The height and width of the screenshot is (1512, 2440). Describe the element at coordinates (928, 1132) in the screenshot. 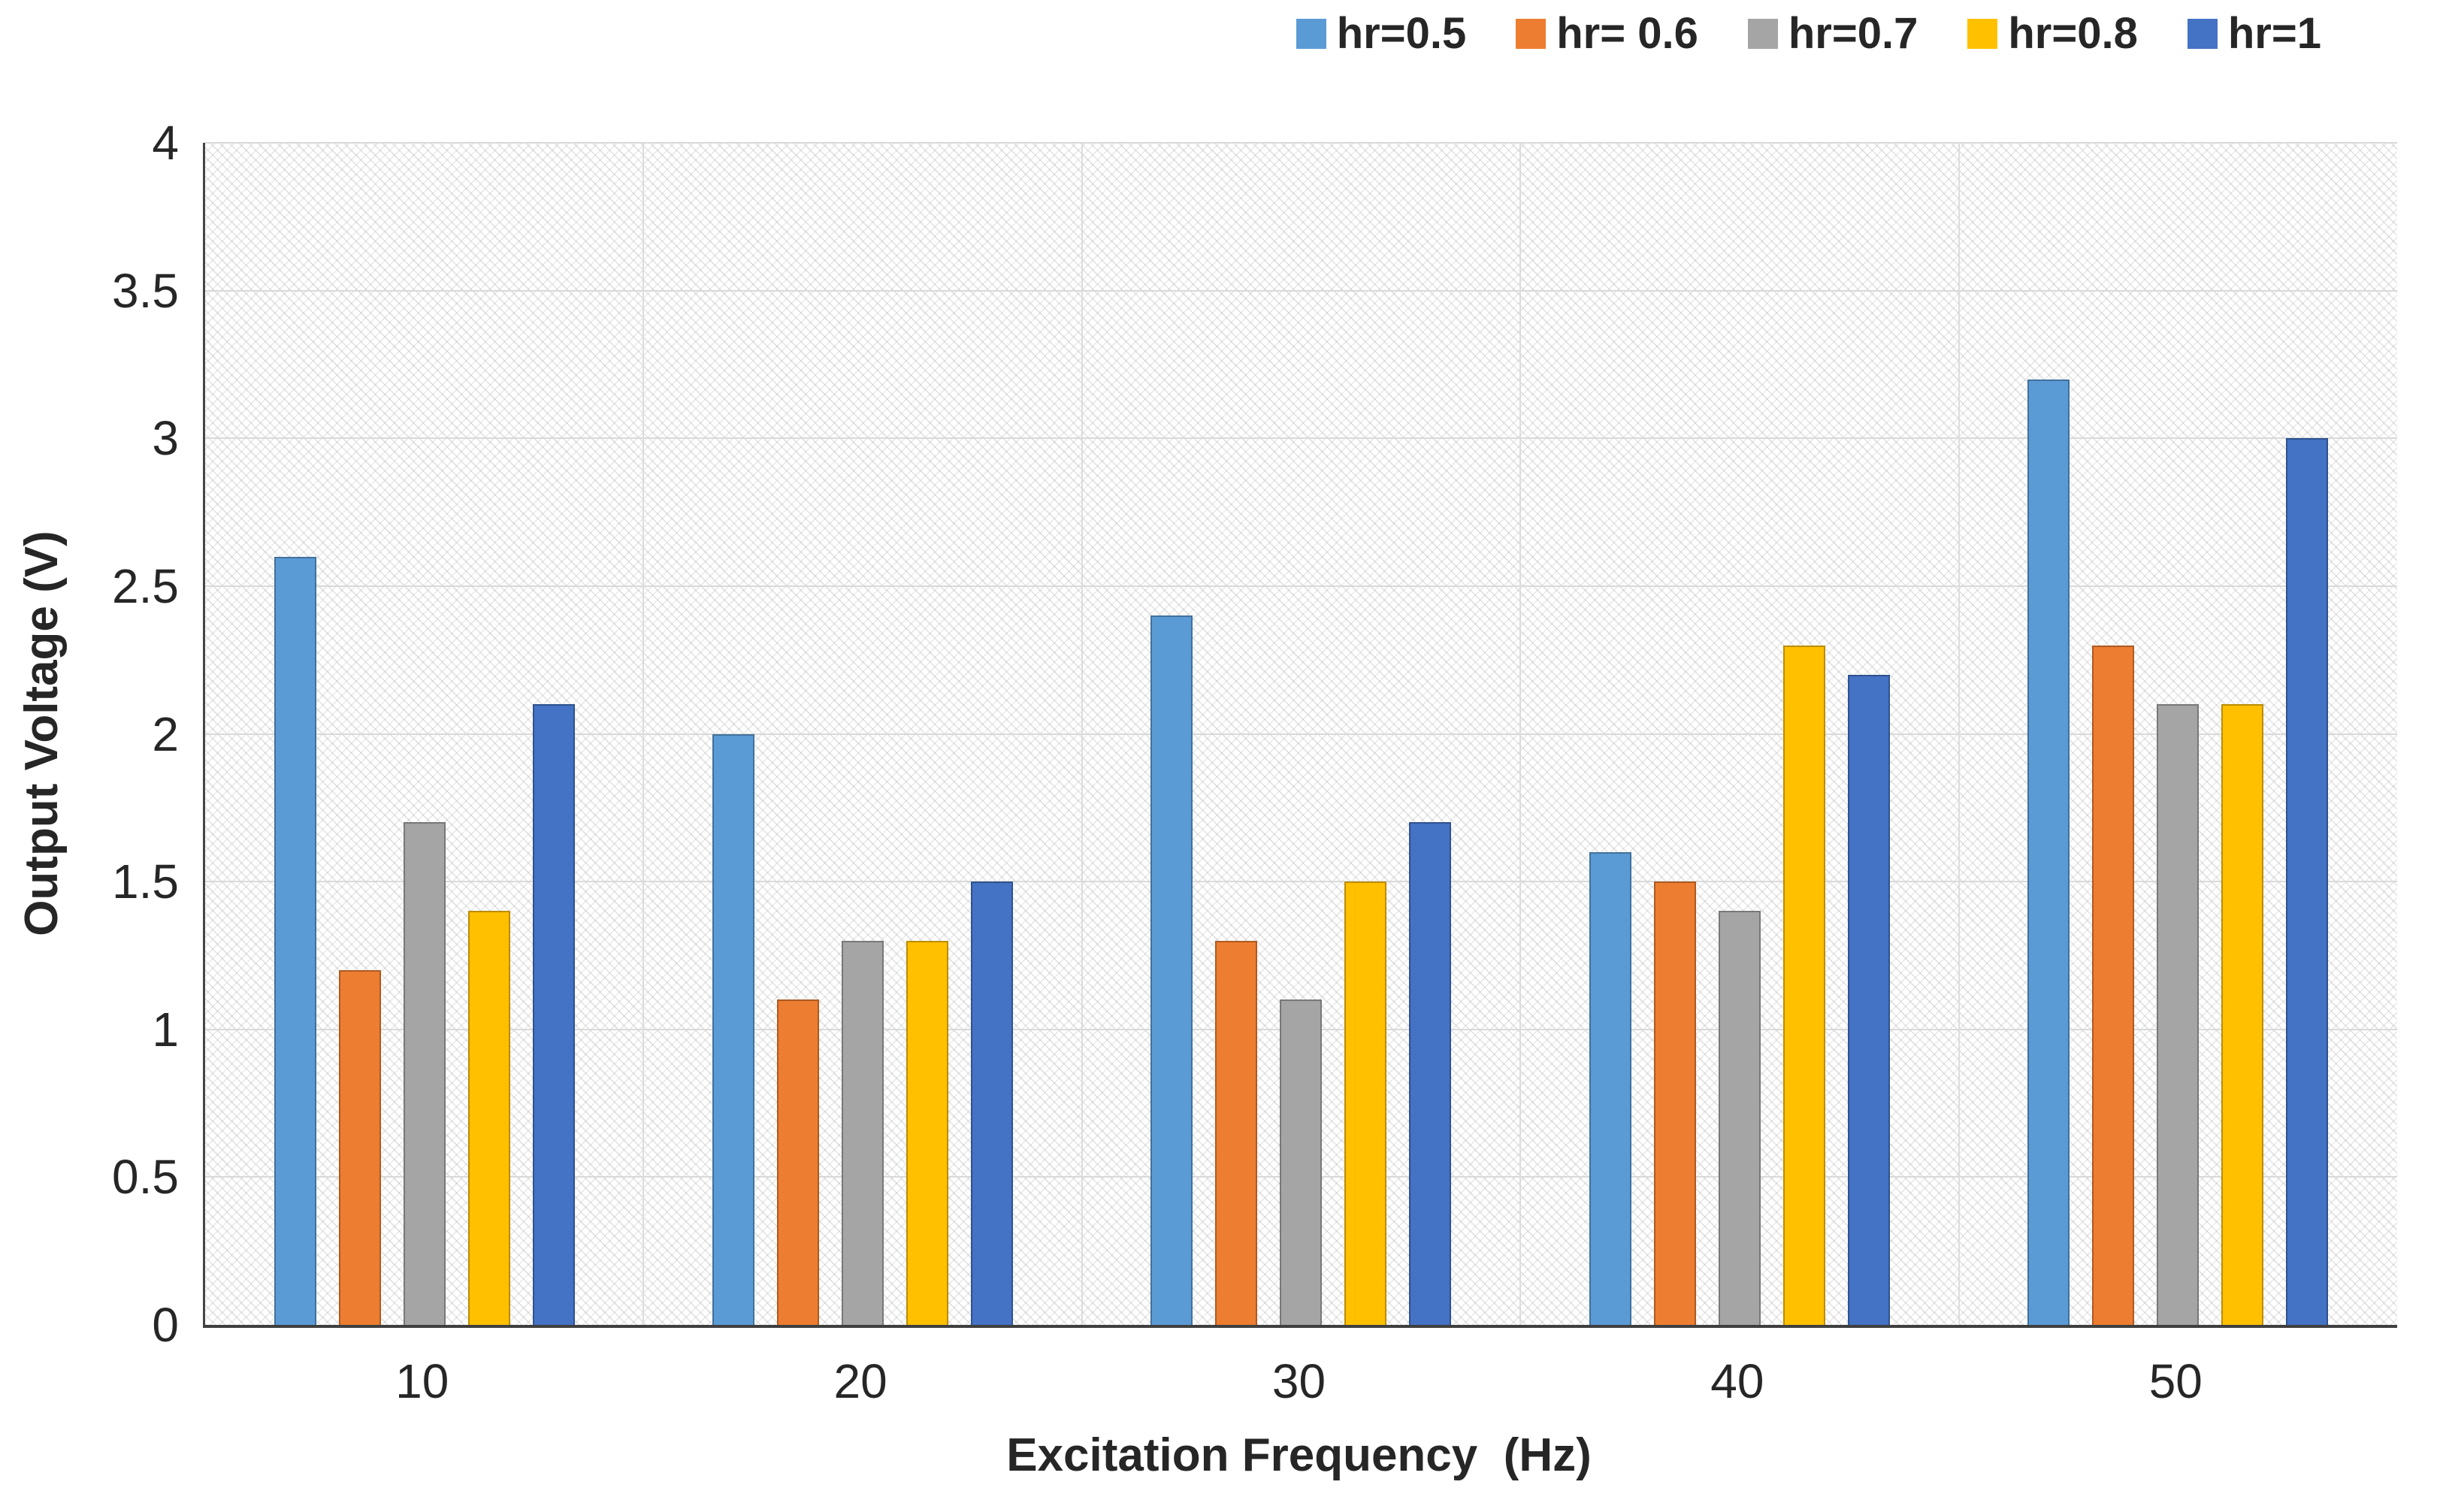

I see `bar-hr=0.8-x20` at that location.